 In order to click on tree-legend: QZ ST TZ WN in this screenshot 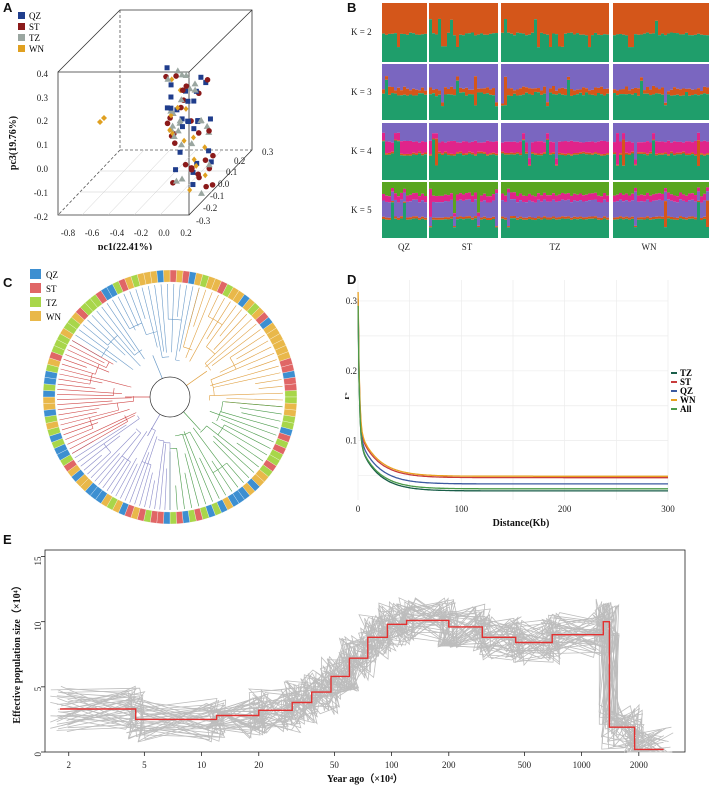, I will do `click(45, 295)`.